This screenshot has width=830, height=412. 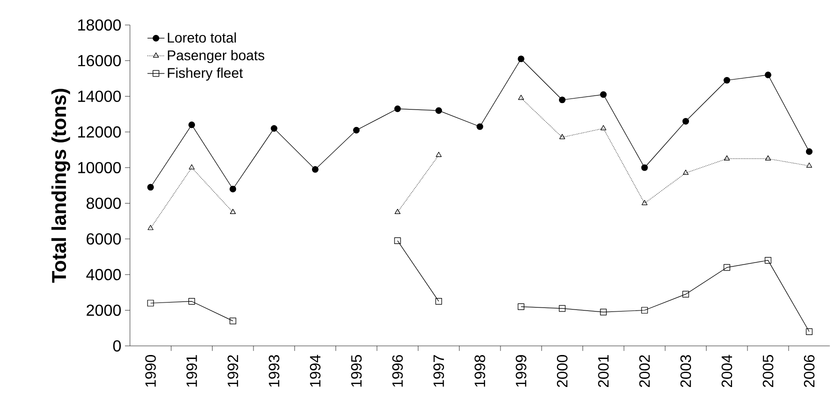 What do you see at coordinates (233, 371) in the screenshot?
I see `x-tick-label: 1992` at bounding box center [233, 371].